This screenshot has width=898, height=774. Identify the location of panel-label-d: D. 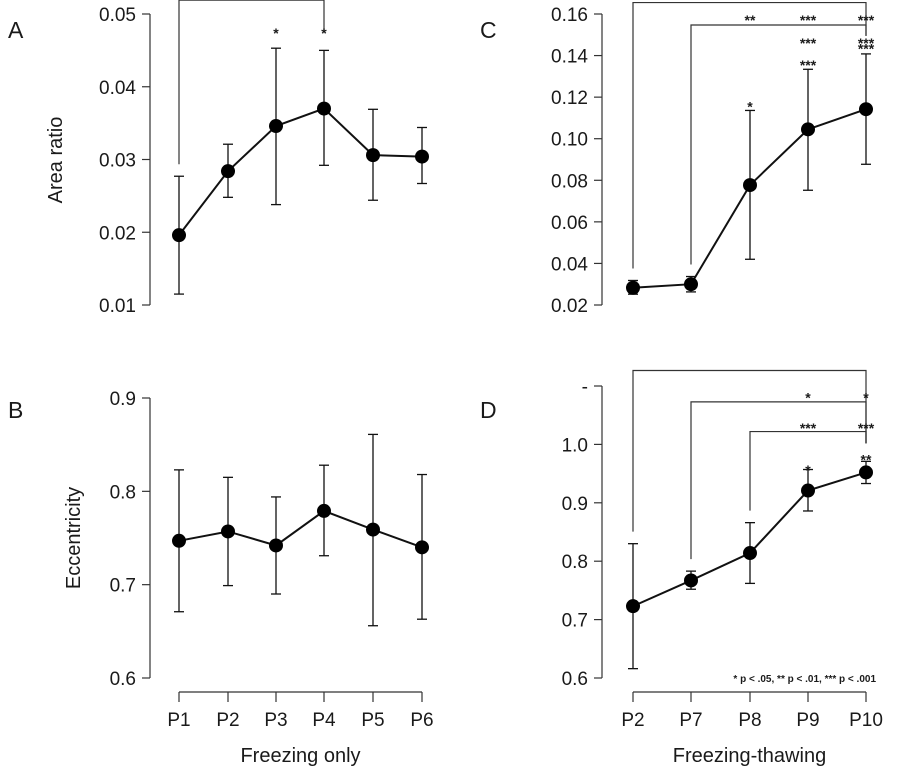
(488, 410).